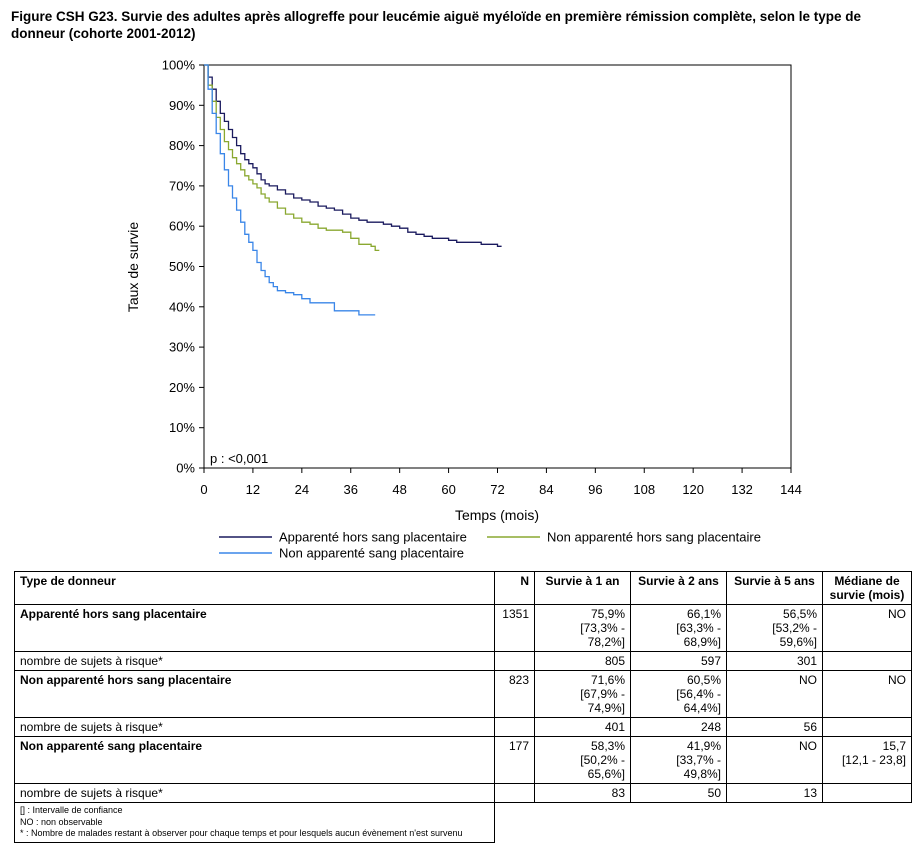 This screenshot has height=843, width=921. Describe the element at coordinates (203, 489) in the screenshot. I see `x-tick-label: 0` at that location.